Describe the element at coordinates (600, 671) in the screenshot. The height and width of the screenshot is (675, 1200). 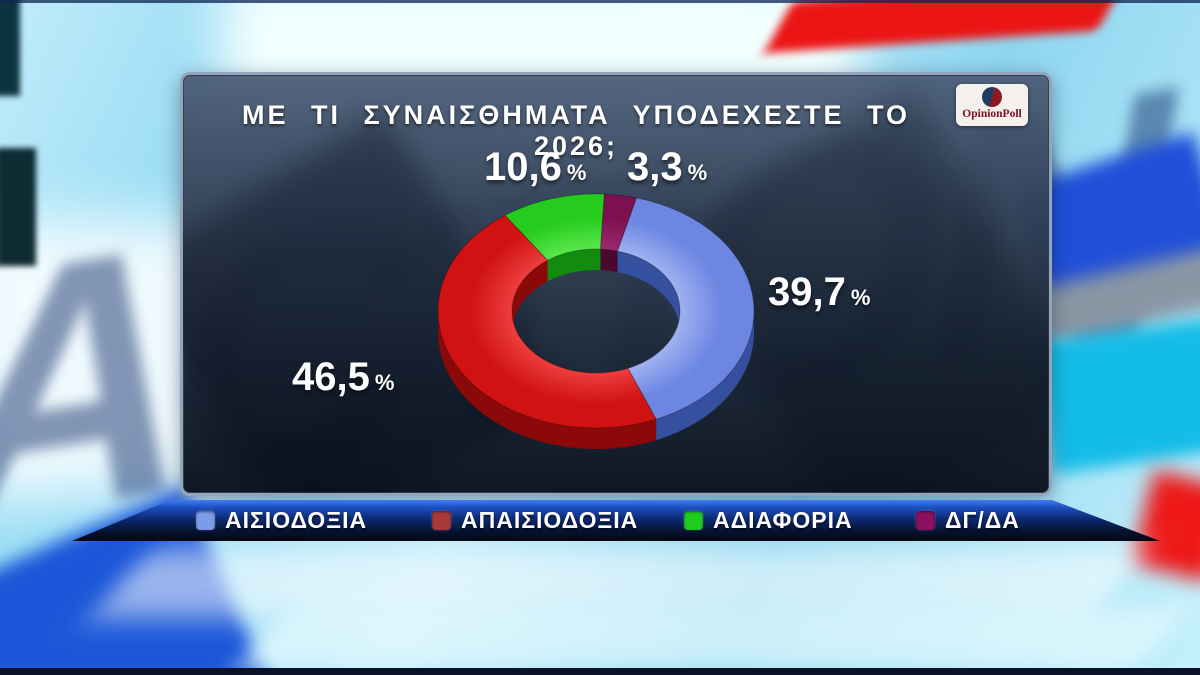
I see `background-bottom-strip` at that location.